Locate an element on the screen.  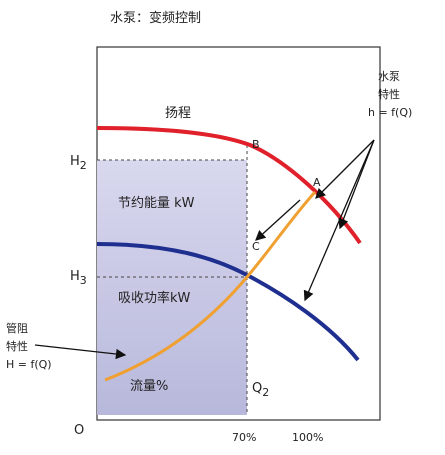
label: 节约能量 kW is located at coordinates (156, 203).